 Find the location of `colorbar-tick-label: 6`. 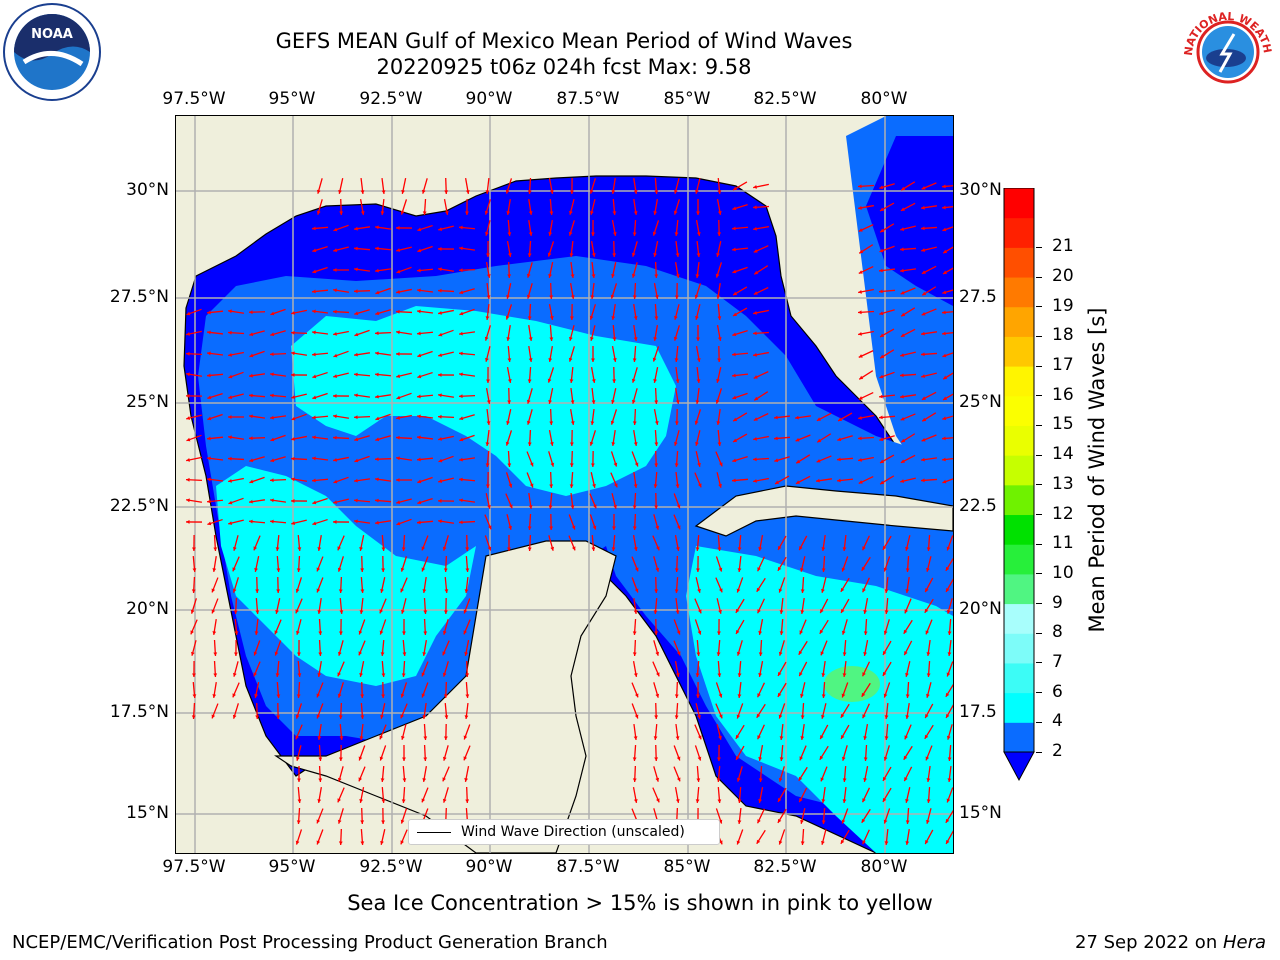

colorbar-tick-label: 6 is located at coordinates (1057, 691).